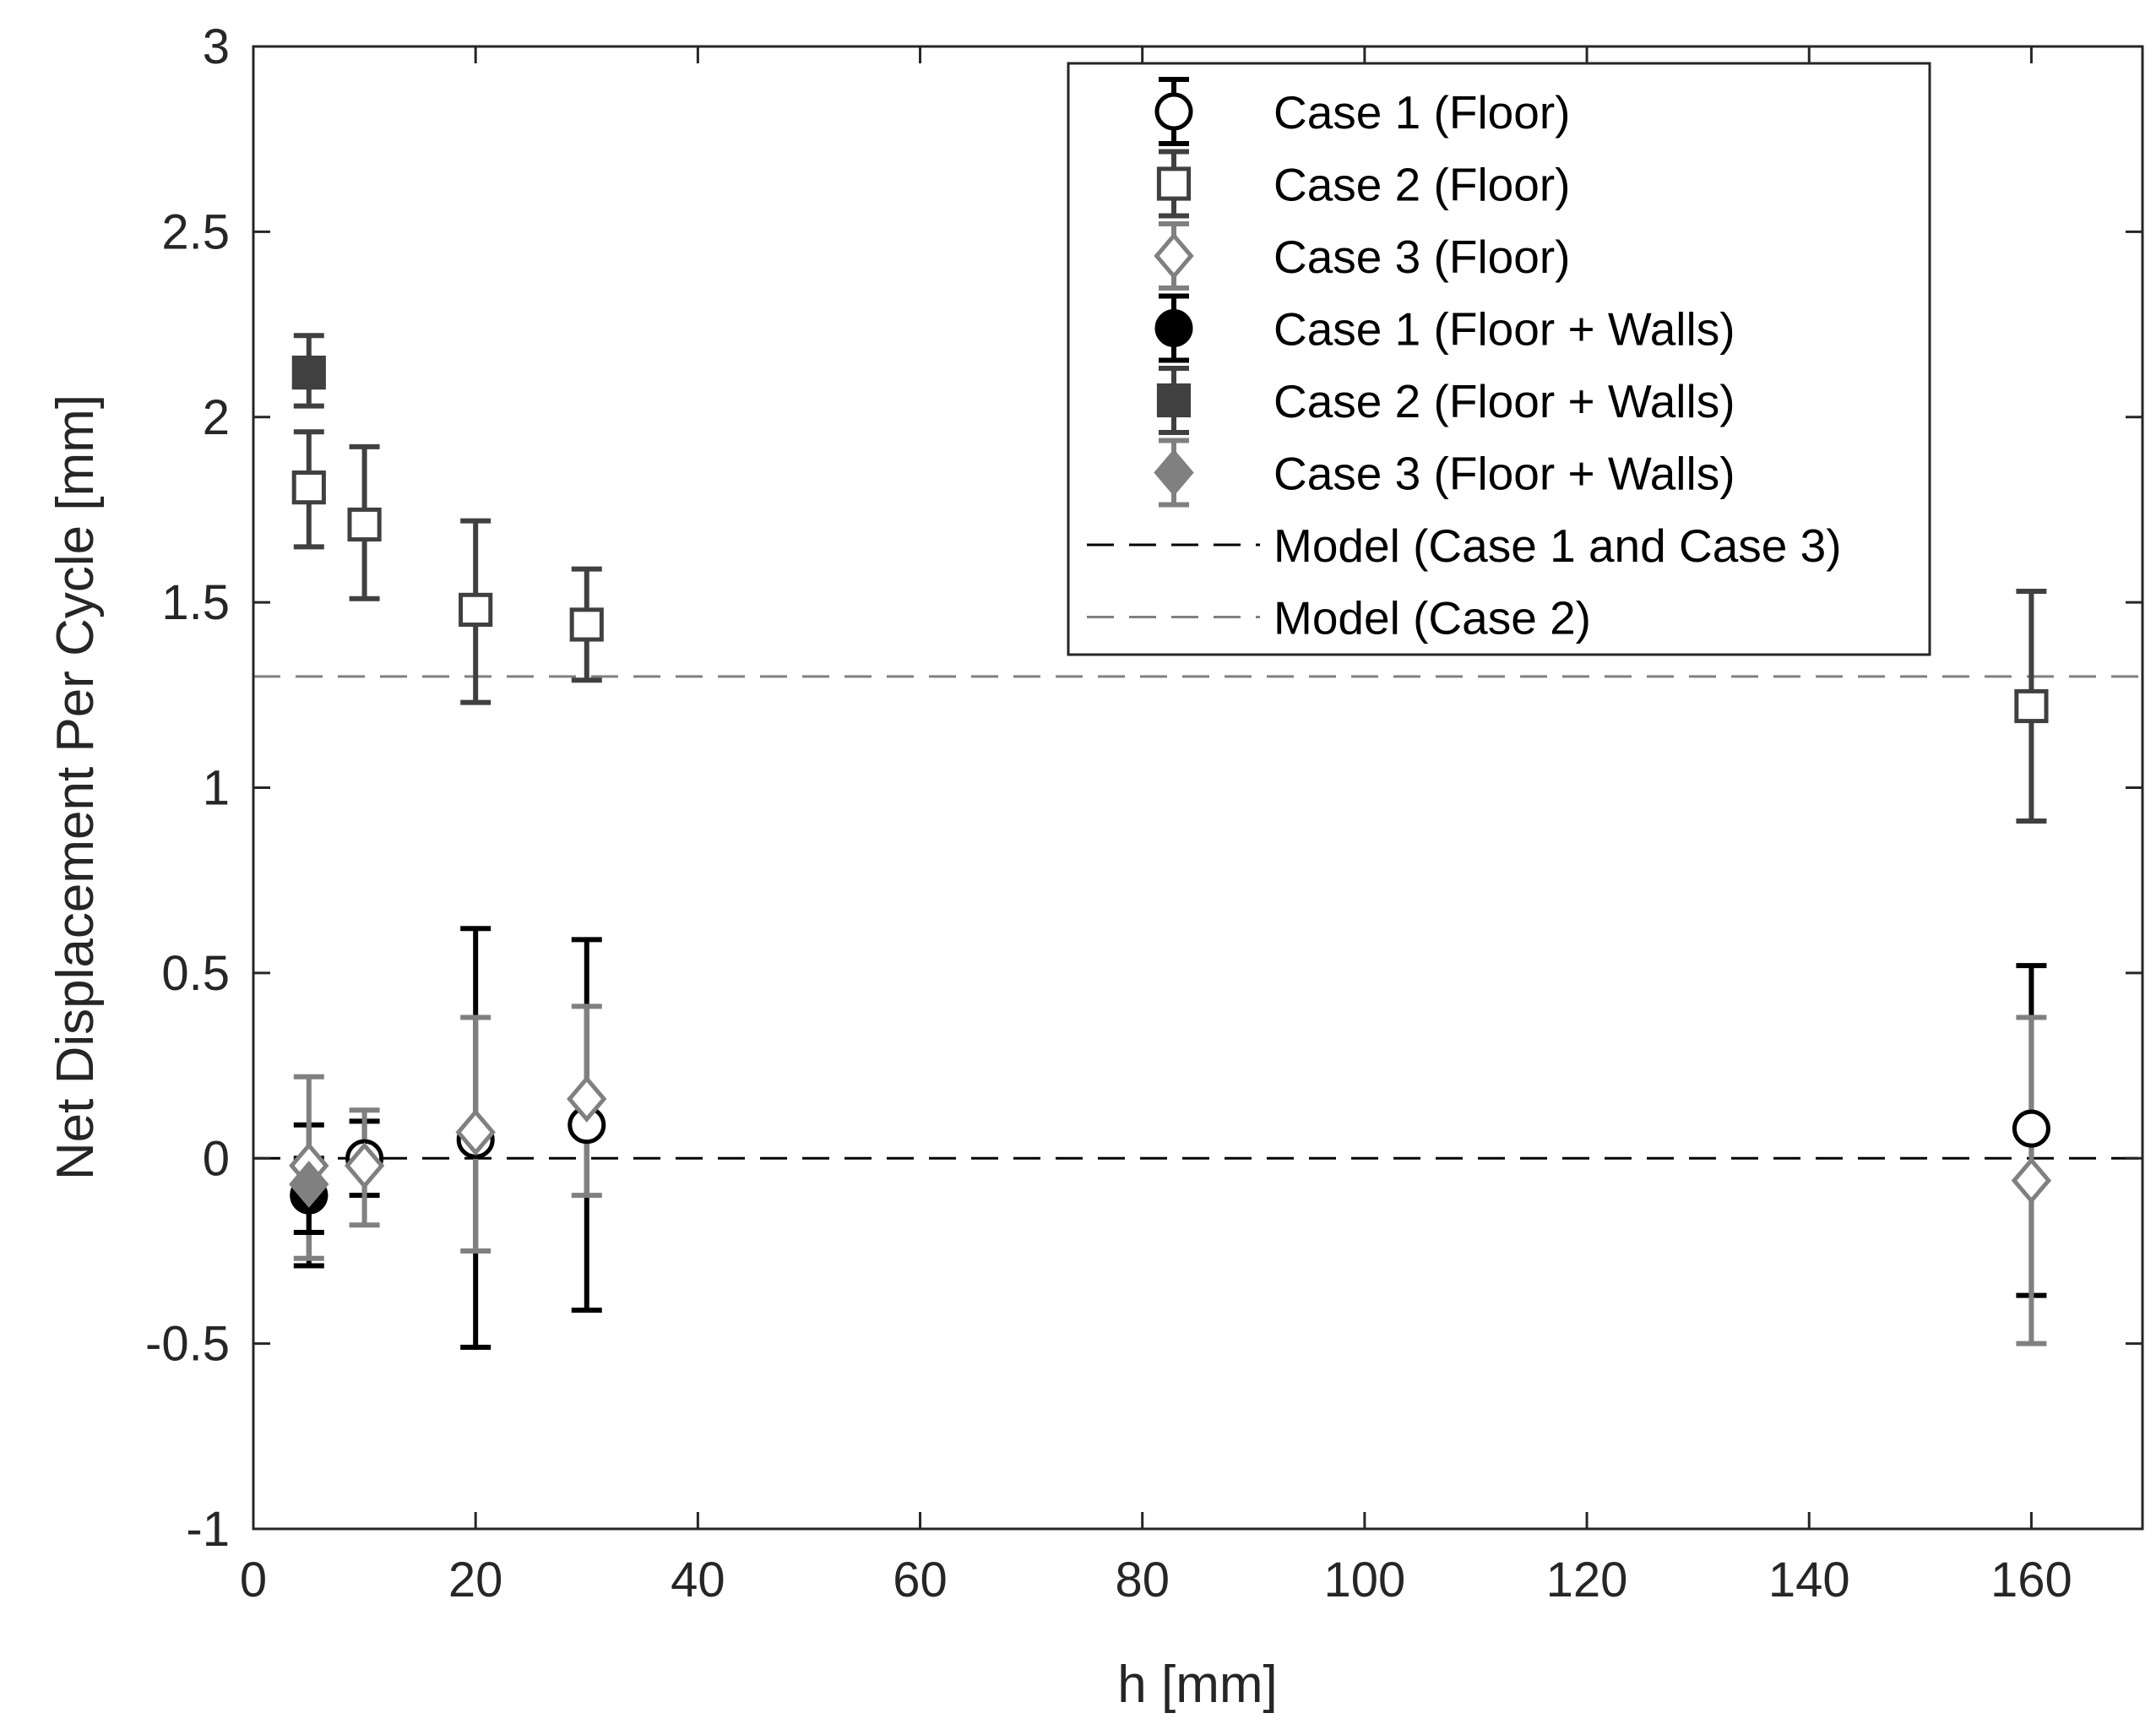  What do you see at coordinates (1504, 474) in the screenshot?
I see `legend-label: Case 3 (Floor + Walls)` at bounding box center [1504, 474].